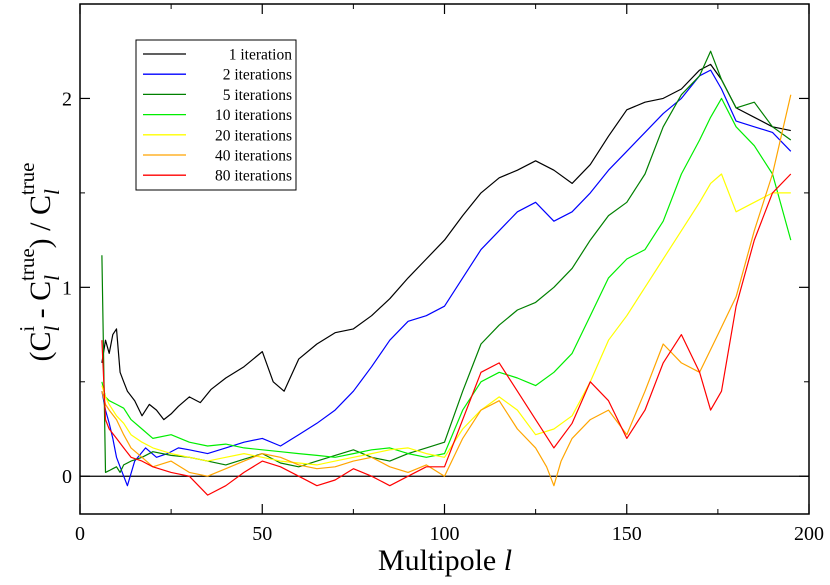  I want to click on x-tick-label-1: 50, so click(262, 534).